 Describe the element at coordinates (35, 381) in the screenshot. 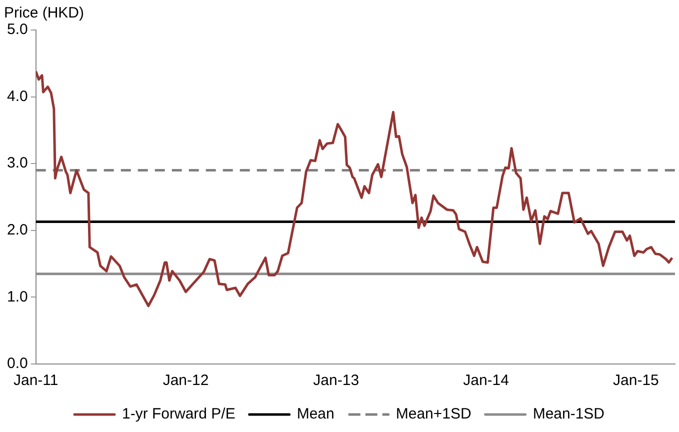

I see `x-tick-label: Jan-11` at that location.